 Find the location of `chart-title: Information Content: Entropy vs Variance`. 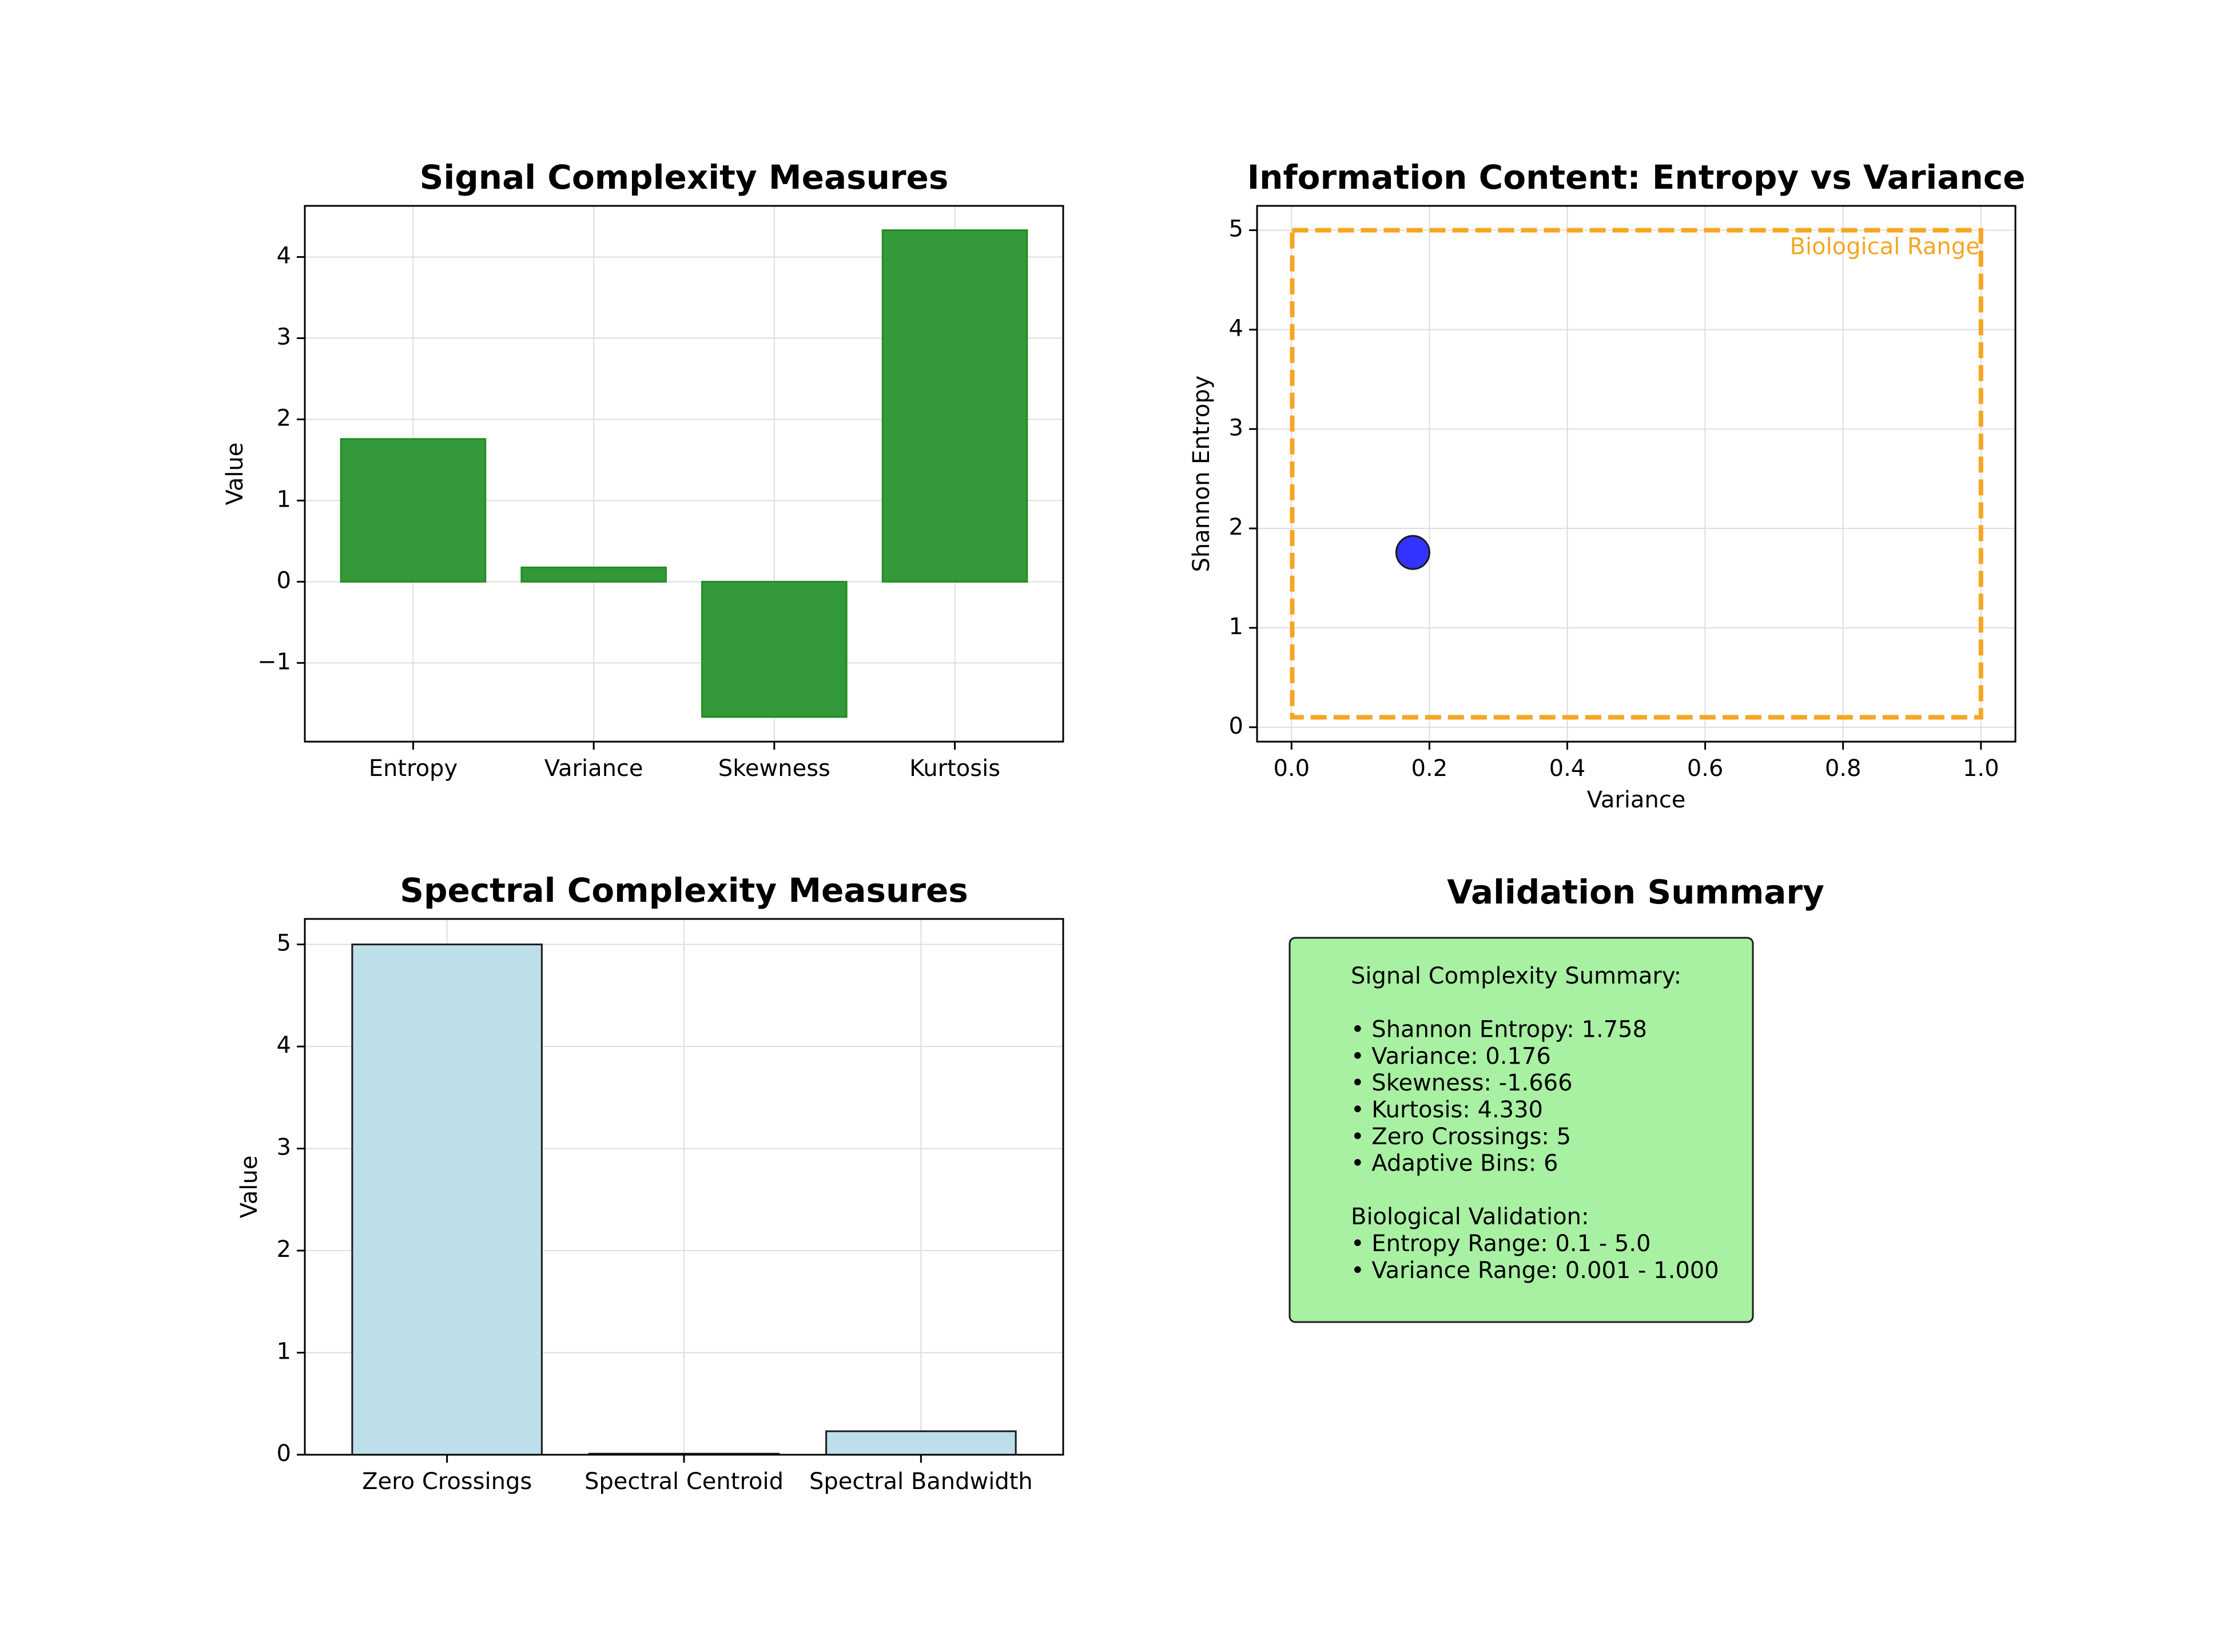

chart-title: Information Content: Entropy vs Variance is located at coordinates (1636, 178).